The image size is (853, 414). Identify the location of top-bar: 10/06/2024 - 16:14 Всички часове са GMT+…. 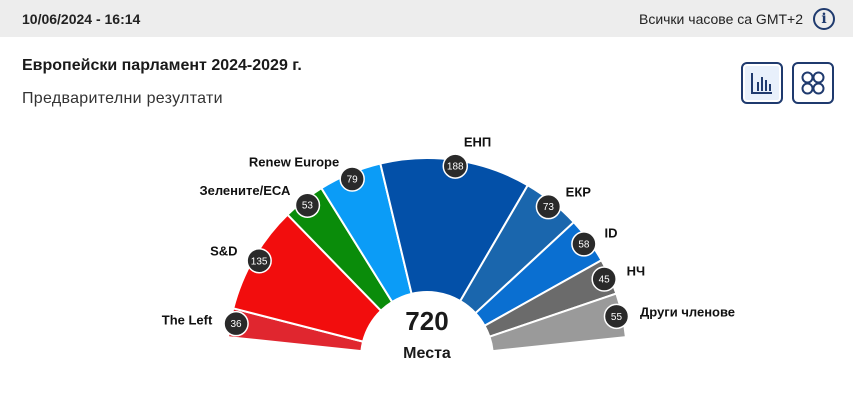
(426, 18).